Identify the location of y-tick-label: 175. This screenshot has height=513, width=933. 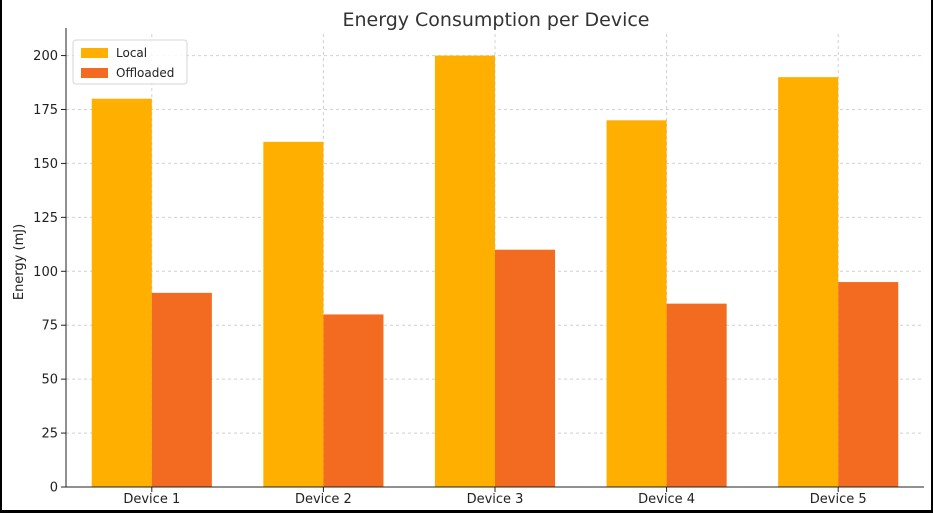
(45, 110).